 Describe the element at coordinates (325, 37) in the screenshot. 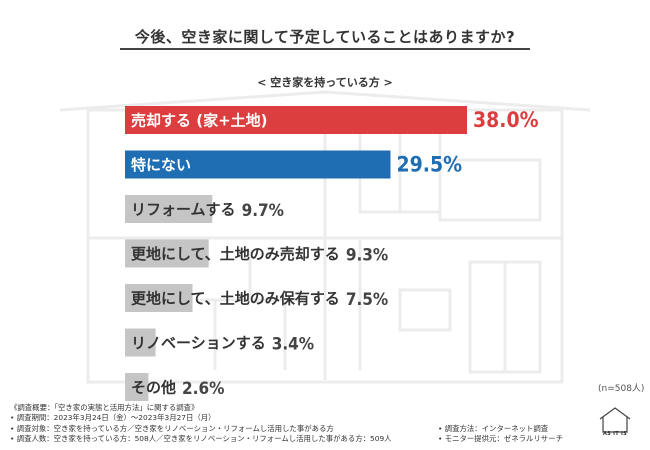

I see `page-title: 今後、空き家に関して予定していることはありますか?` at that location.